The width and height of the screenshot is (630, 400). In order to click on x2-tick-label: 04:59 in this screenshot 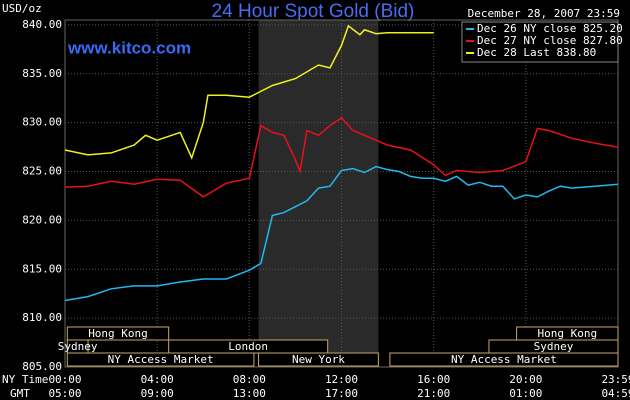, I will do `click(615, 393)`.